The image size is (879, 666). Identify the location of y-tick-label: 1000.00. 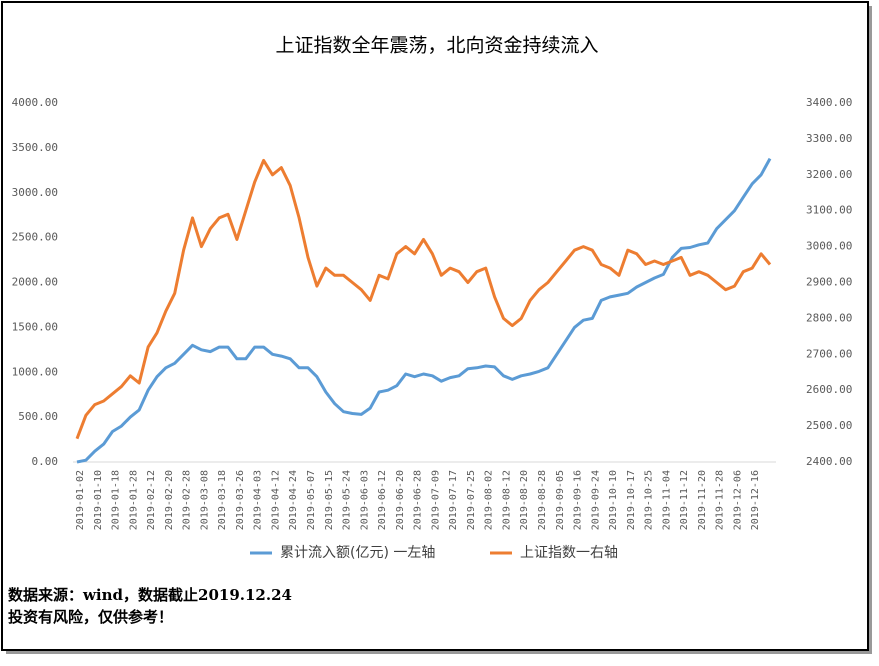
(35, 371).